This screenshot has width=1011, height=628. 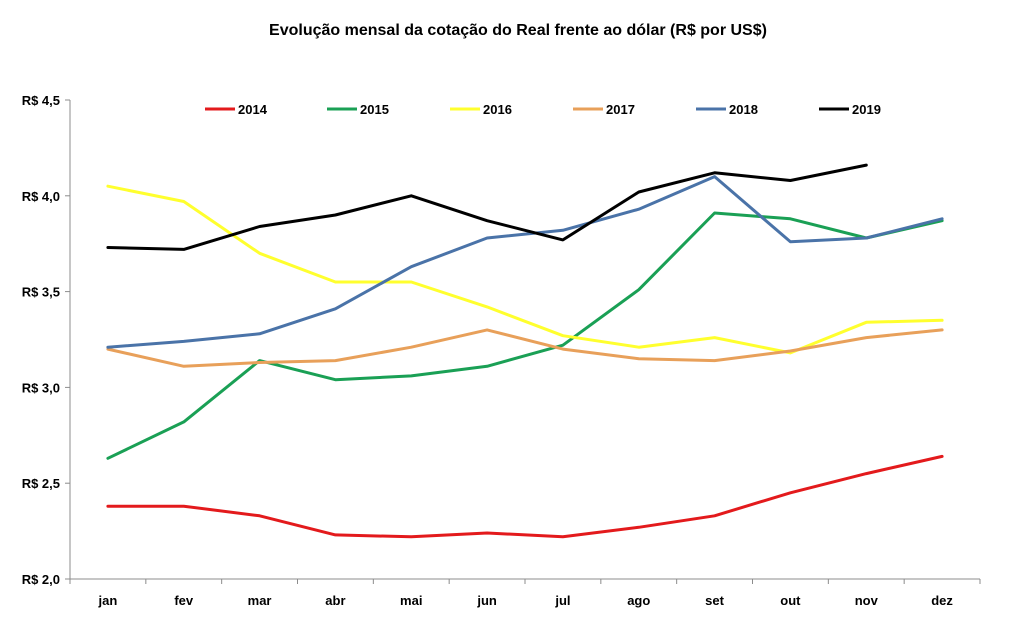 I want to click on legend-label-2016: 2016, so click(x=497, y=109).